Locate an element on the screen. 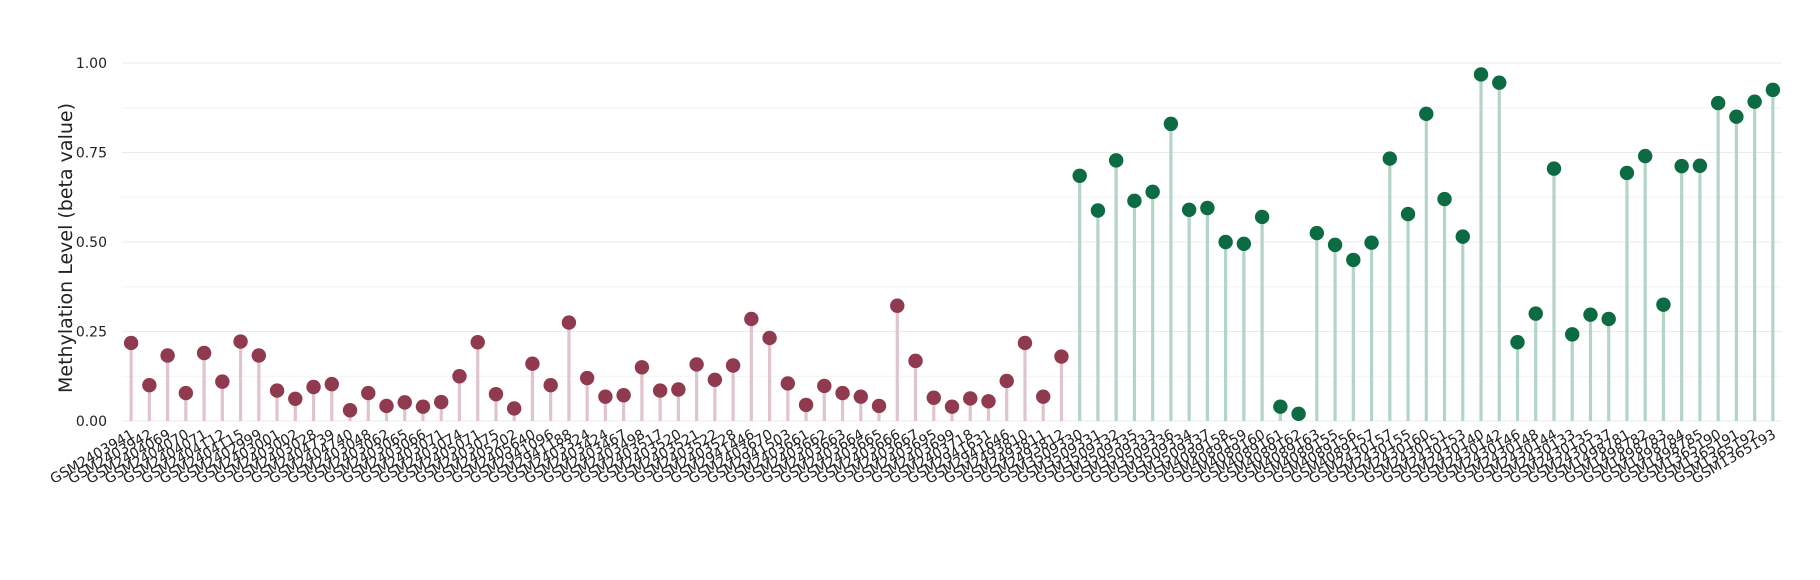 The image size is (1820, 580). y-axis-tick-labels: 0.00 0.25 0.50 0.75 1.00 is located at coordinates (91, 243).